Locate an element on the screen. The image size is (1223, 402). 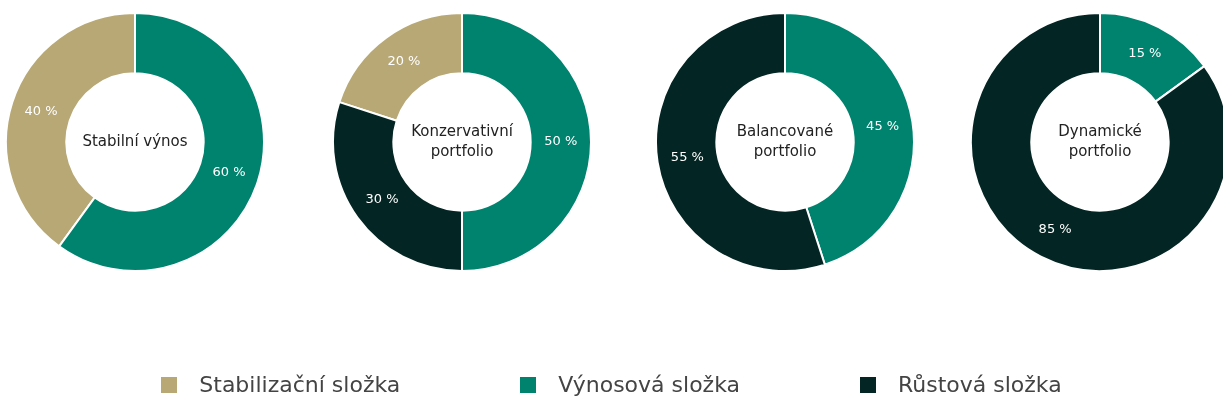
text: Balancované portfolio is located at coordinates (785, 140).